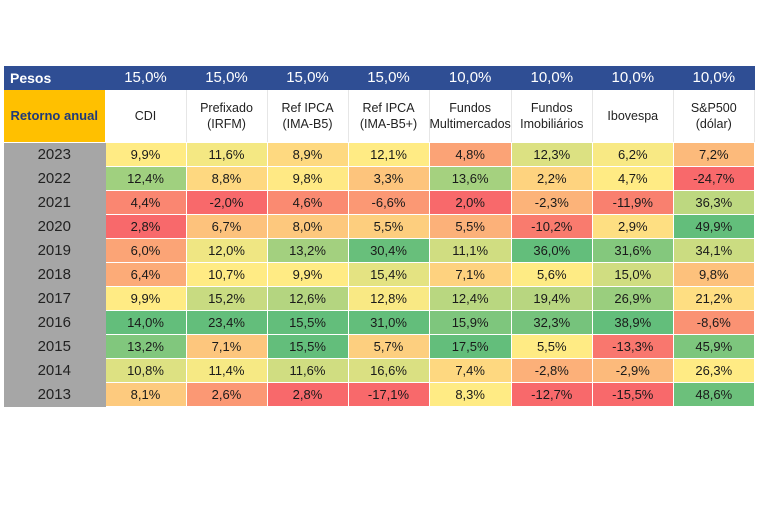 The image size is (768, 512). What do you see at coordinates (389, 346) in the screenshot?
I see `heatmap-cell: 5,7%` at bounding box center [389, 346].